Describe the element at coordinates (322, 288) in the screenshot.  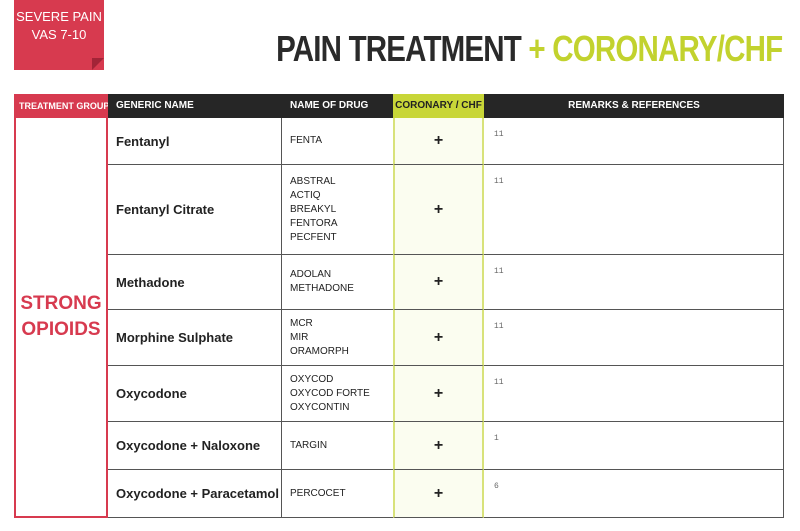
I see `drug-name: METHADONE` at that location.